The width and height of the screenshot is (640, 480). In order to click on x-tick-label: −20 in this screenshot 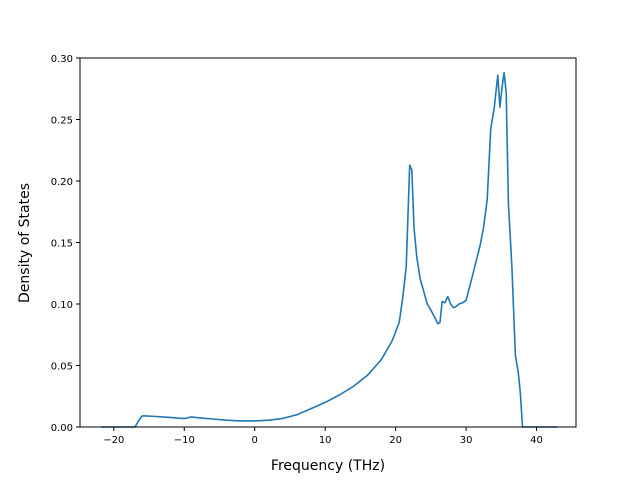, I will do `click(113, 440)`.